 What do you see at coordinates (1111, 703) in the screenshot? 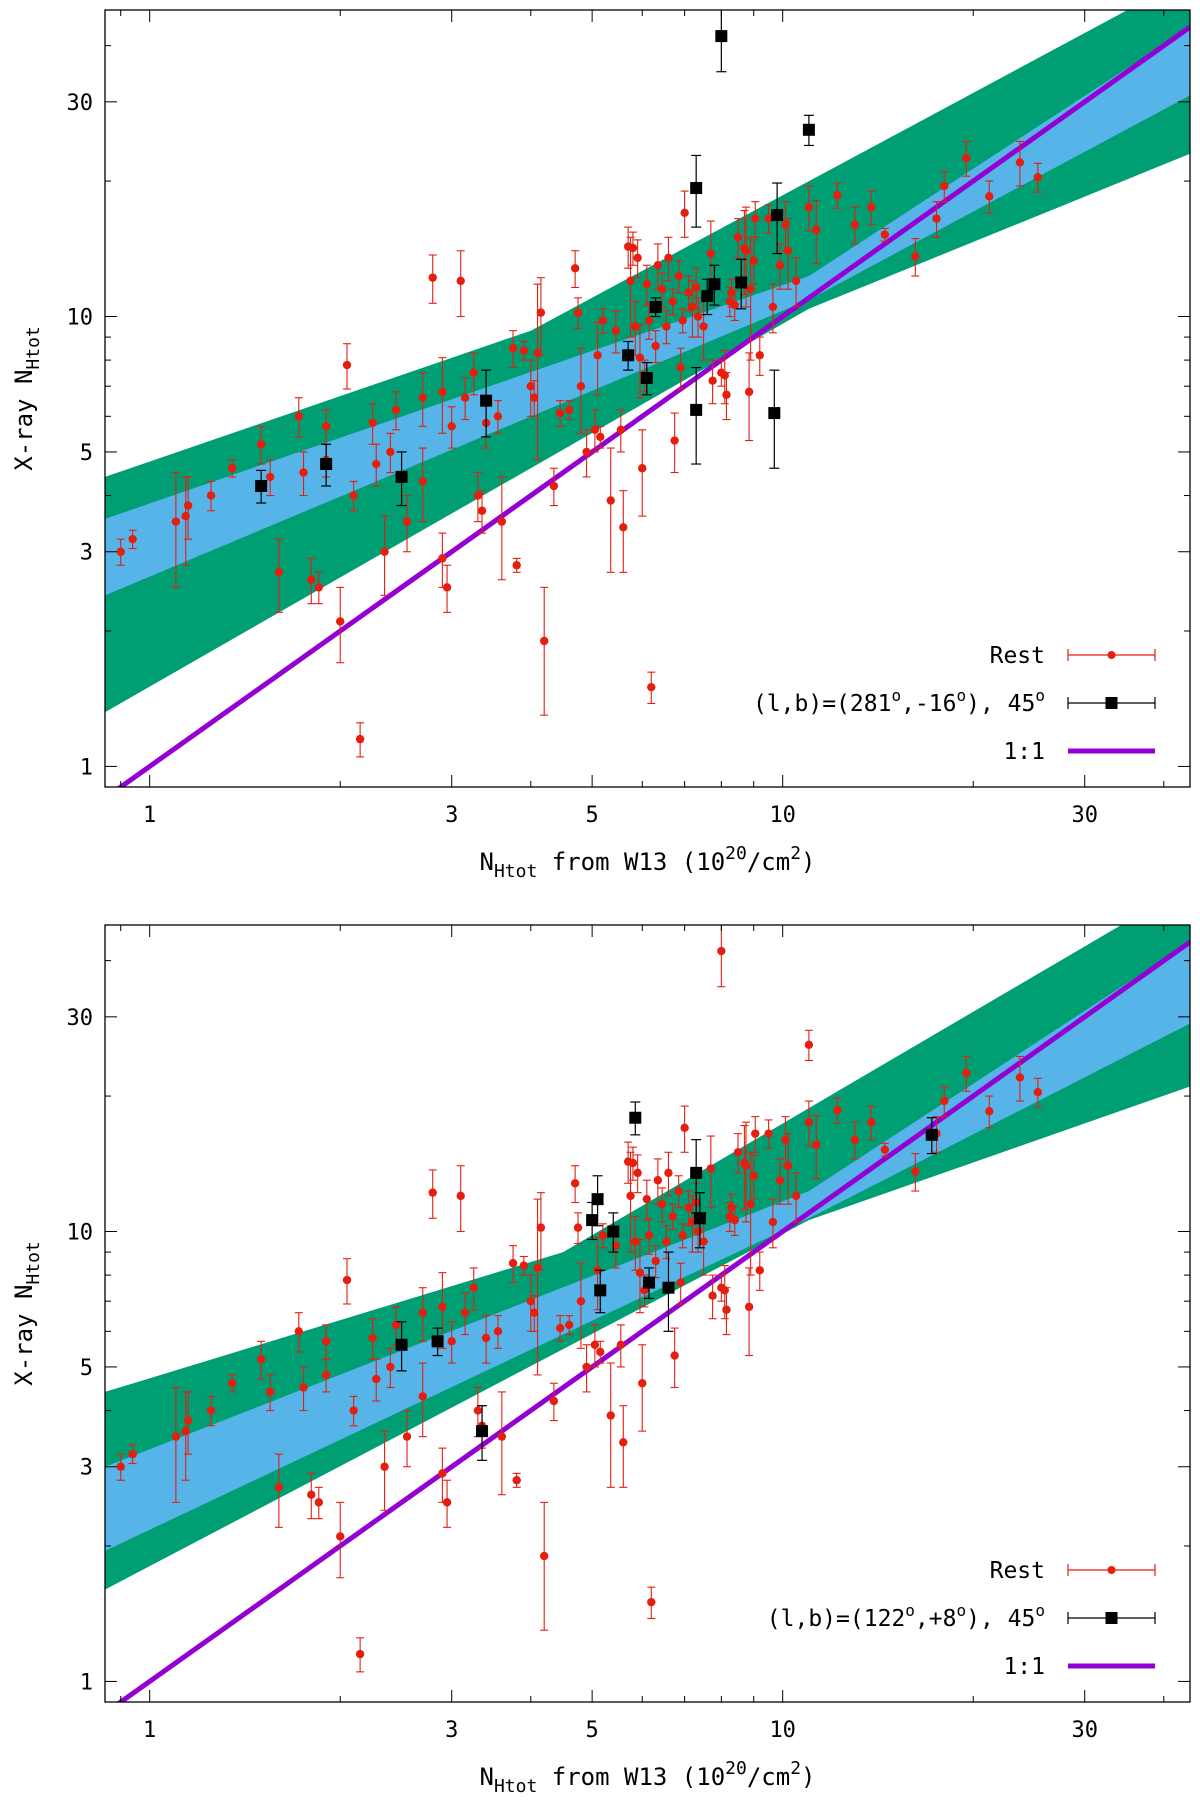
I see `legend-region-marker` at bounding box center [1111, 703].